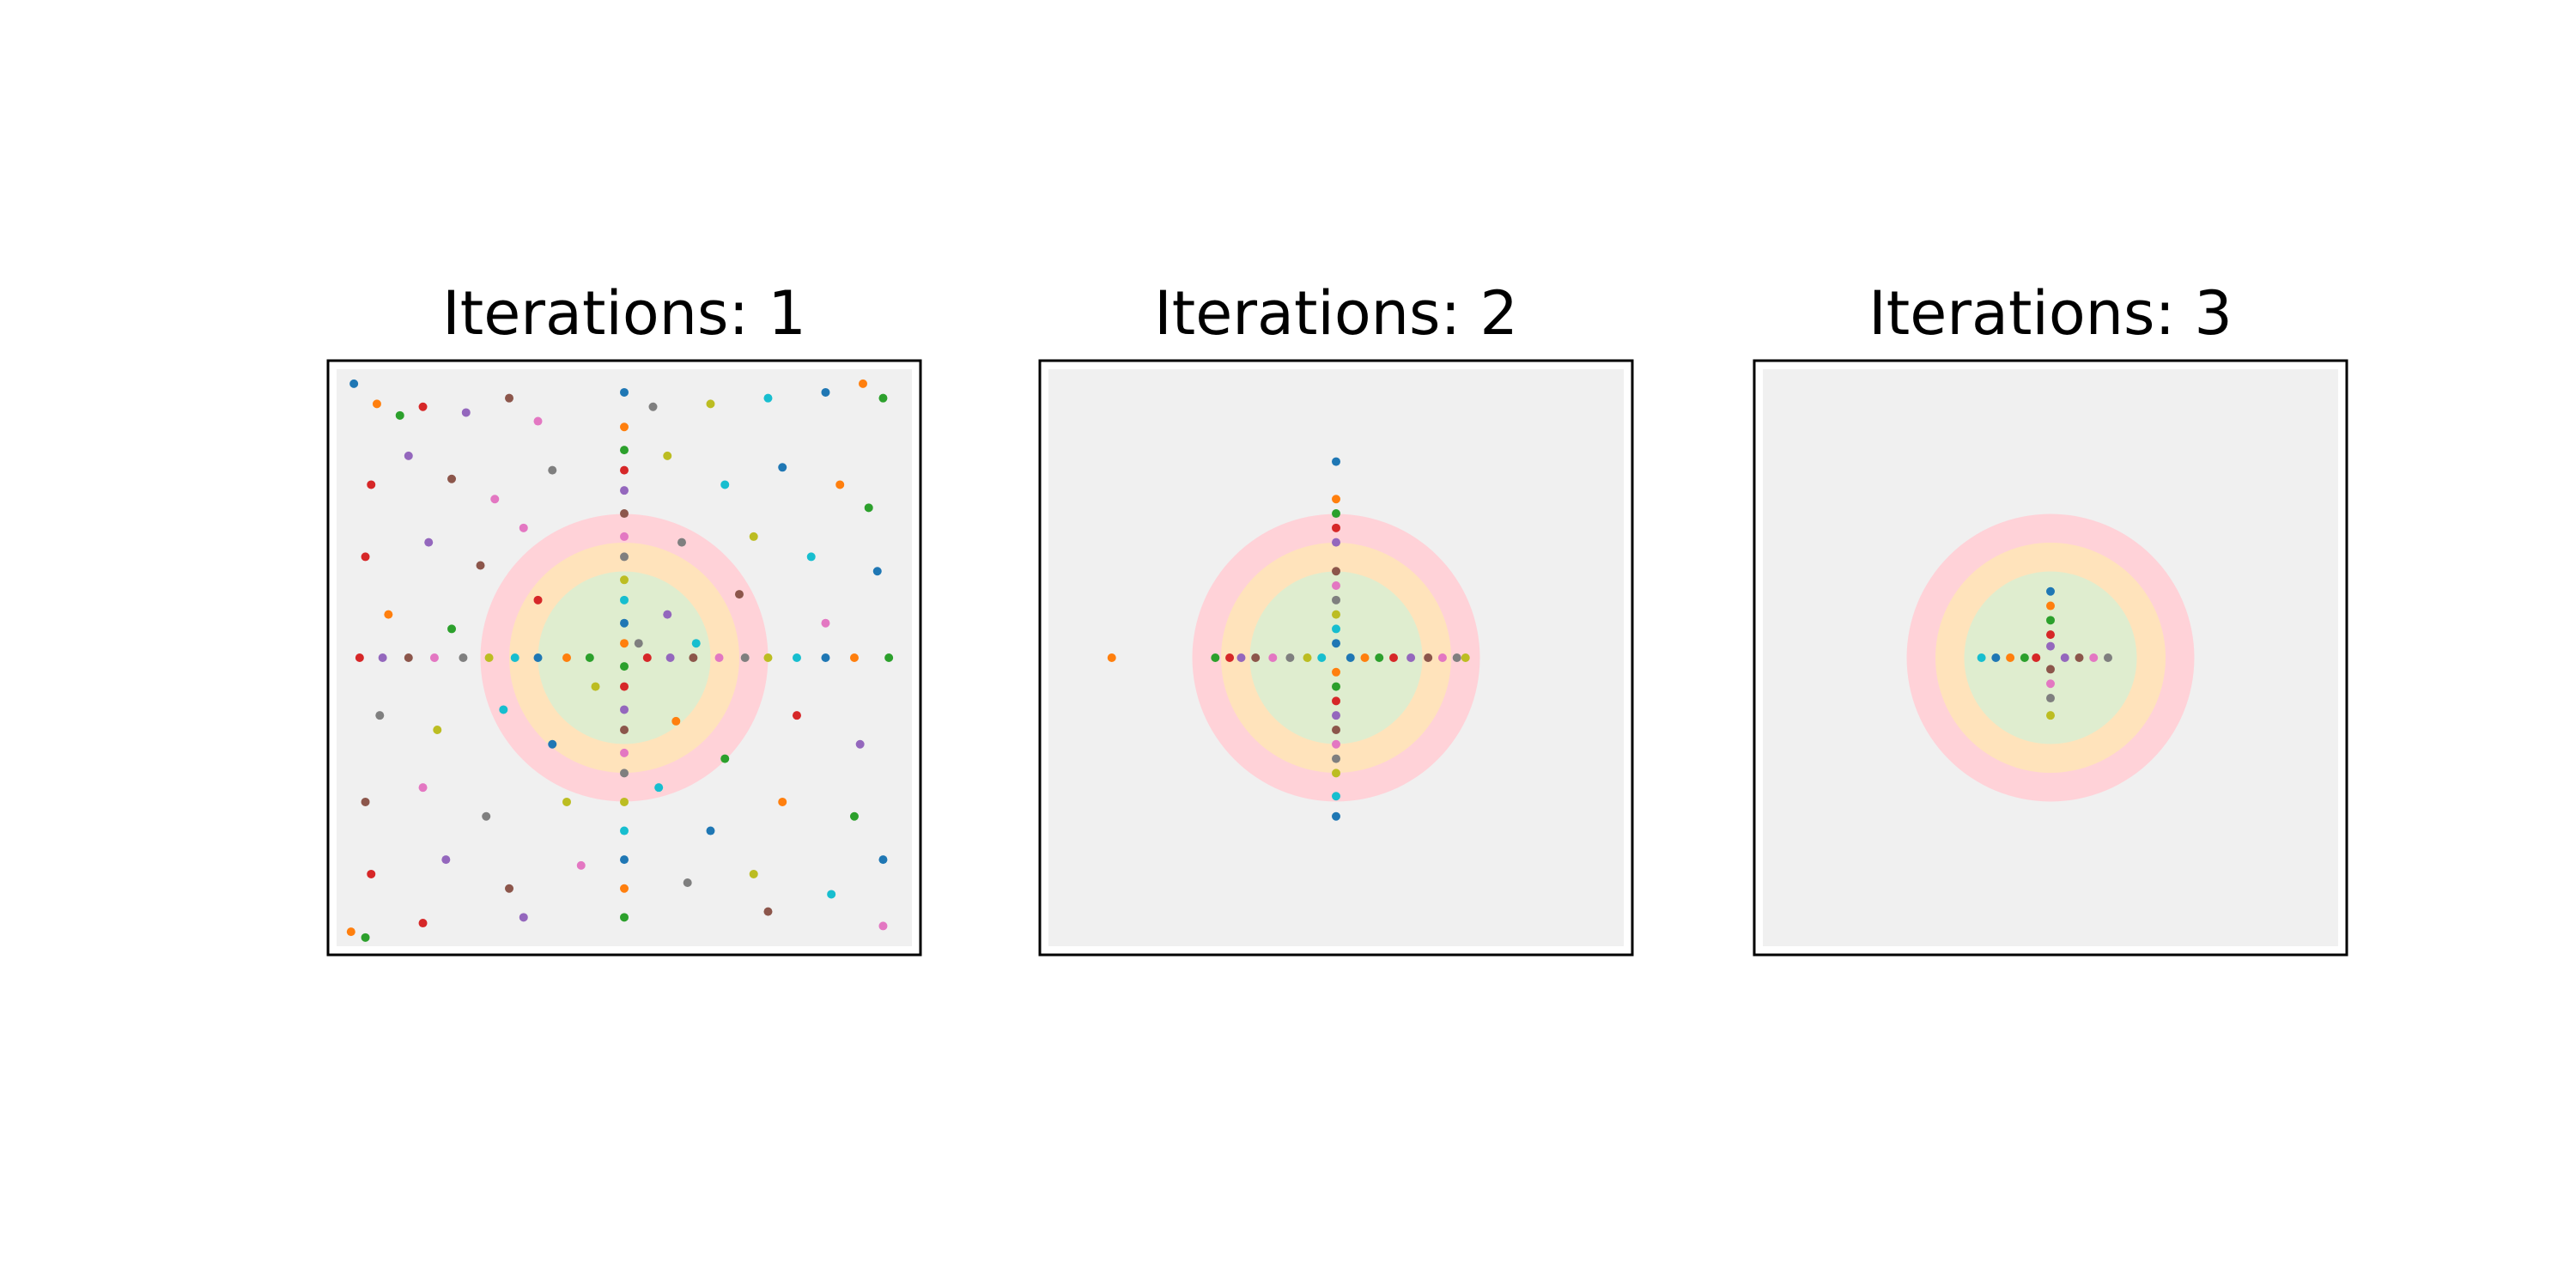  What do you see at coordinates (2050, 313) in the screenshot?
I see `panel-title: Iterations: 3` at bounding box center [2050, 313].